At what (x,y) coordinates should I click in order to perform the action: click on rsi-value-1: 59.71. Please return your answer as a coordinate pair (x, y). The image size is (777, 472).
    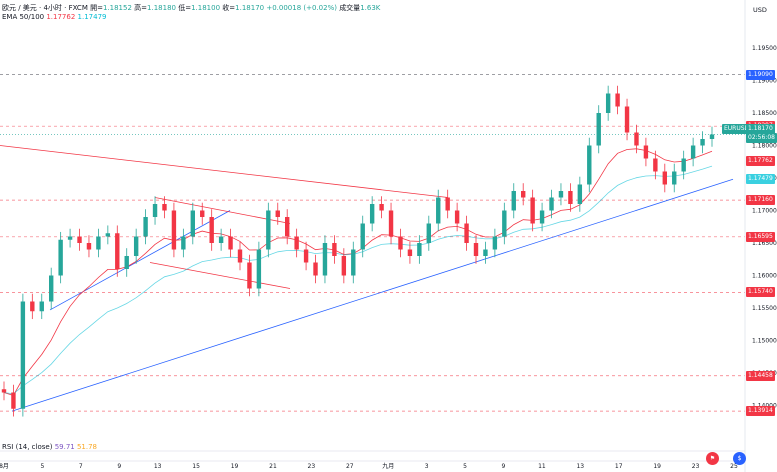
    Looking at the image, I should click on (64, 447).